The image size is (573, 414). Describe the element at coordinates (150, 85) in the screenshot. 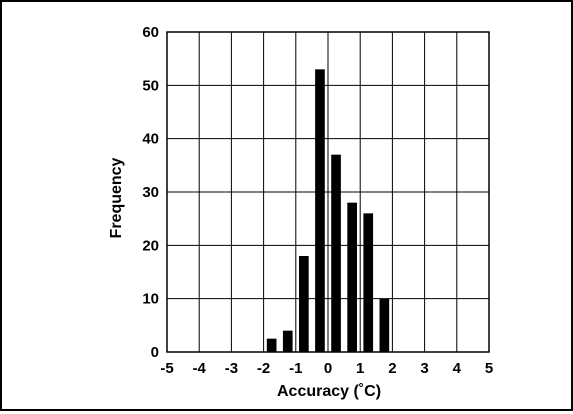

I see `y-tick-label: 50` at that location.